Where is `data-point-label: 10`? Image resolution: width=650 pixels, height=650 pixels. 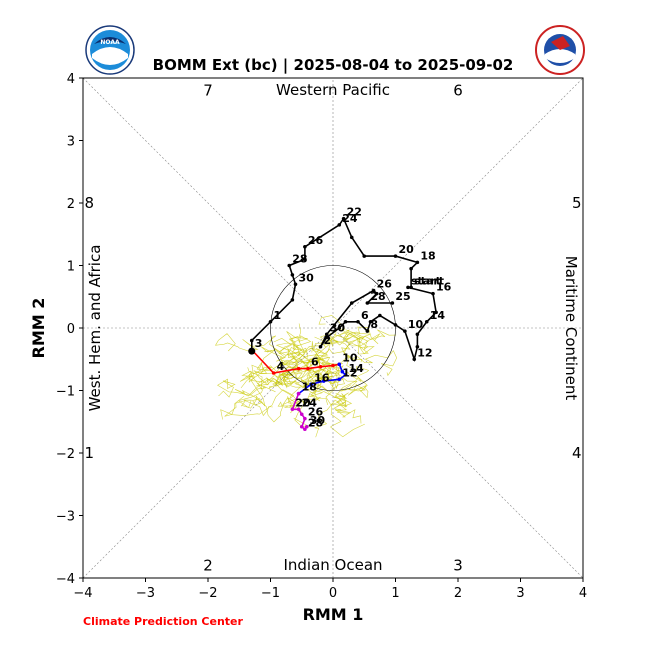
data-point-label: 10 is located at coordinates (350, 357).